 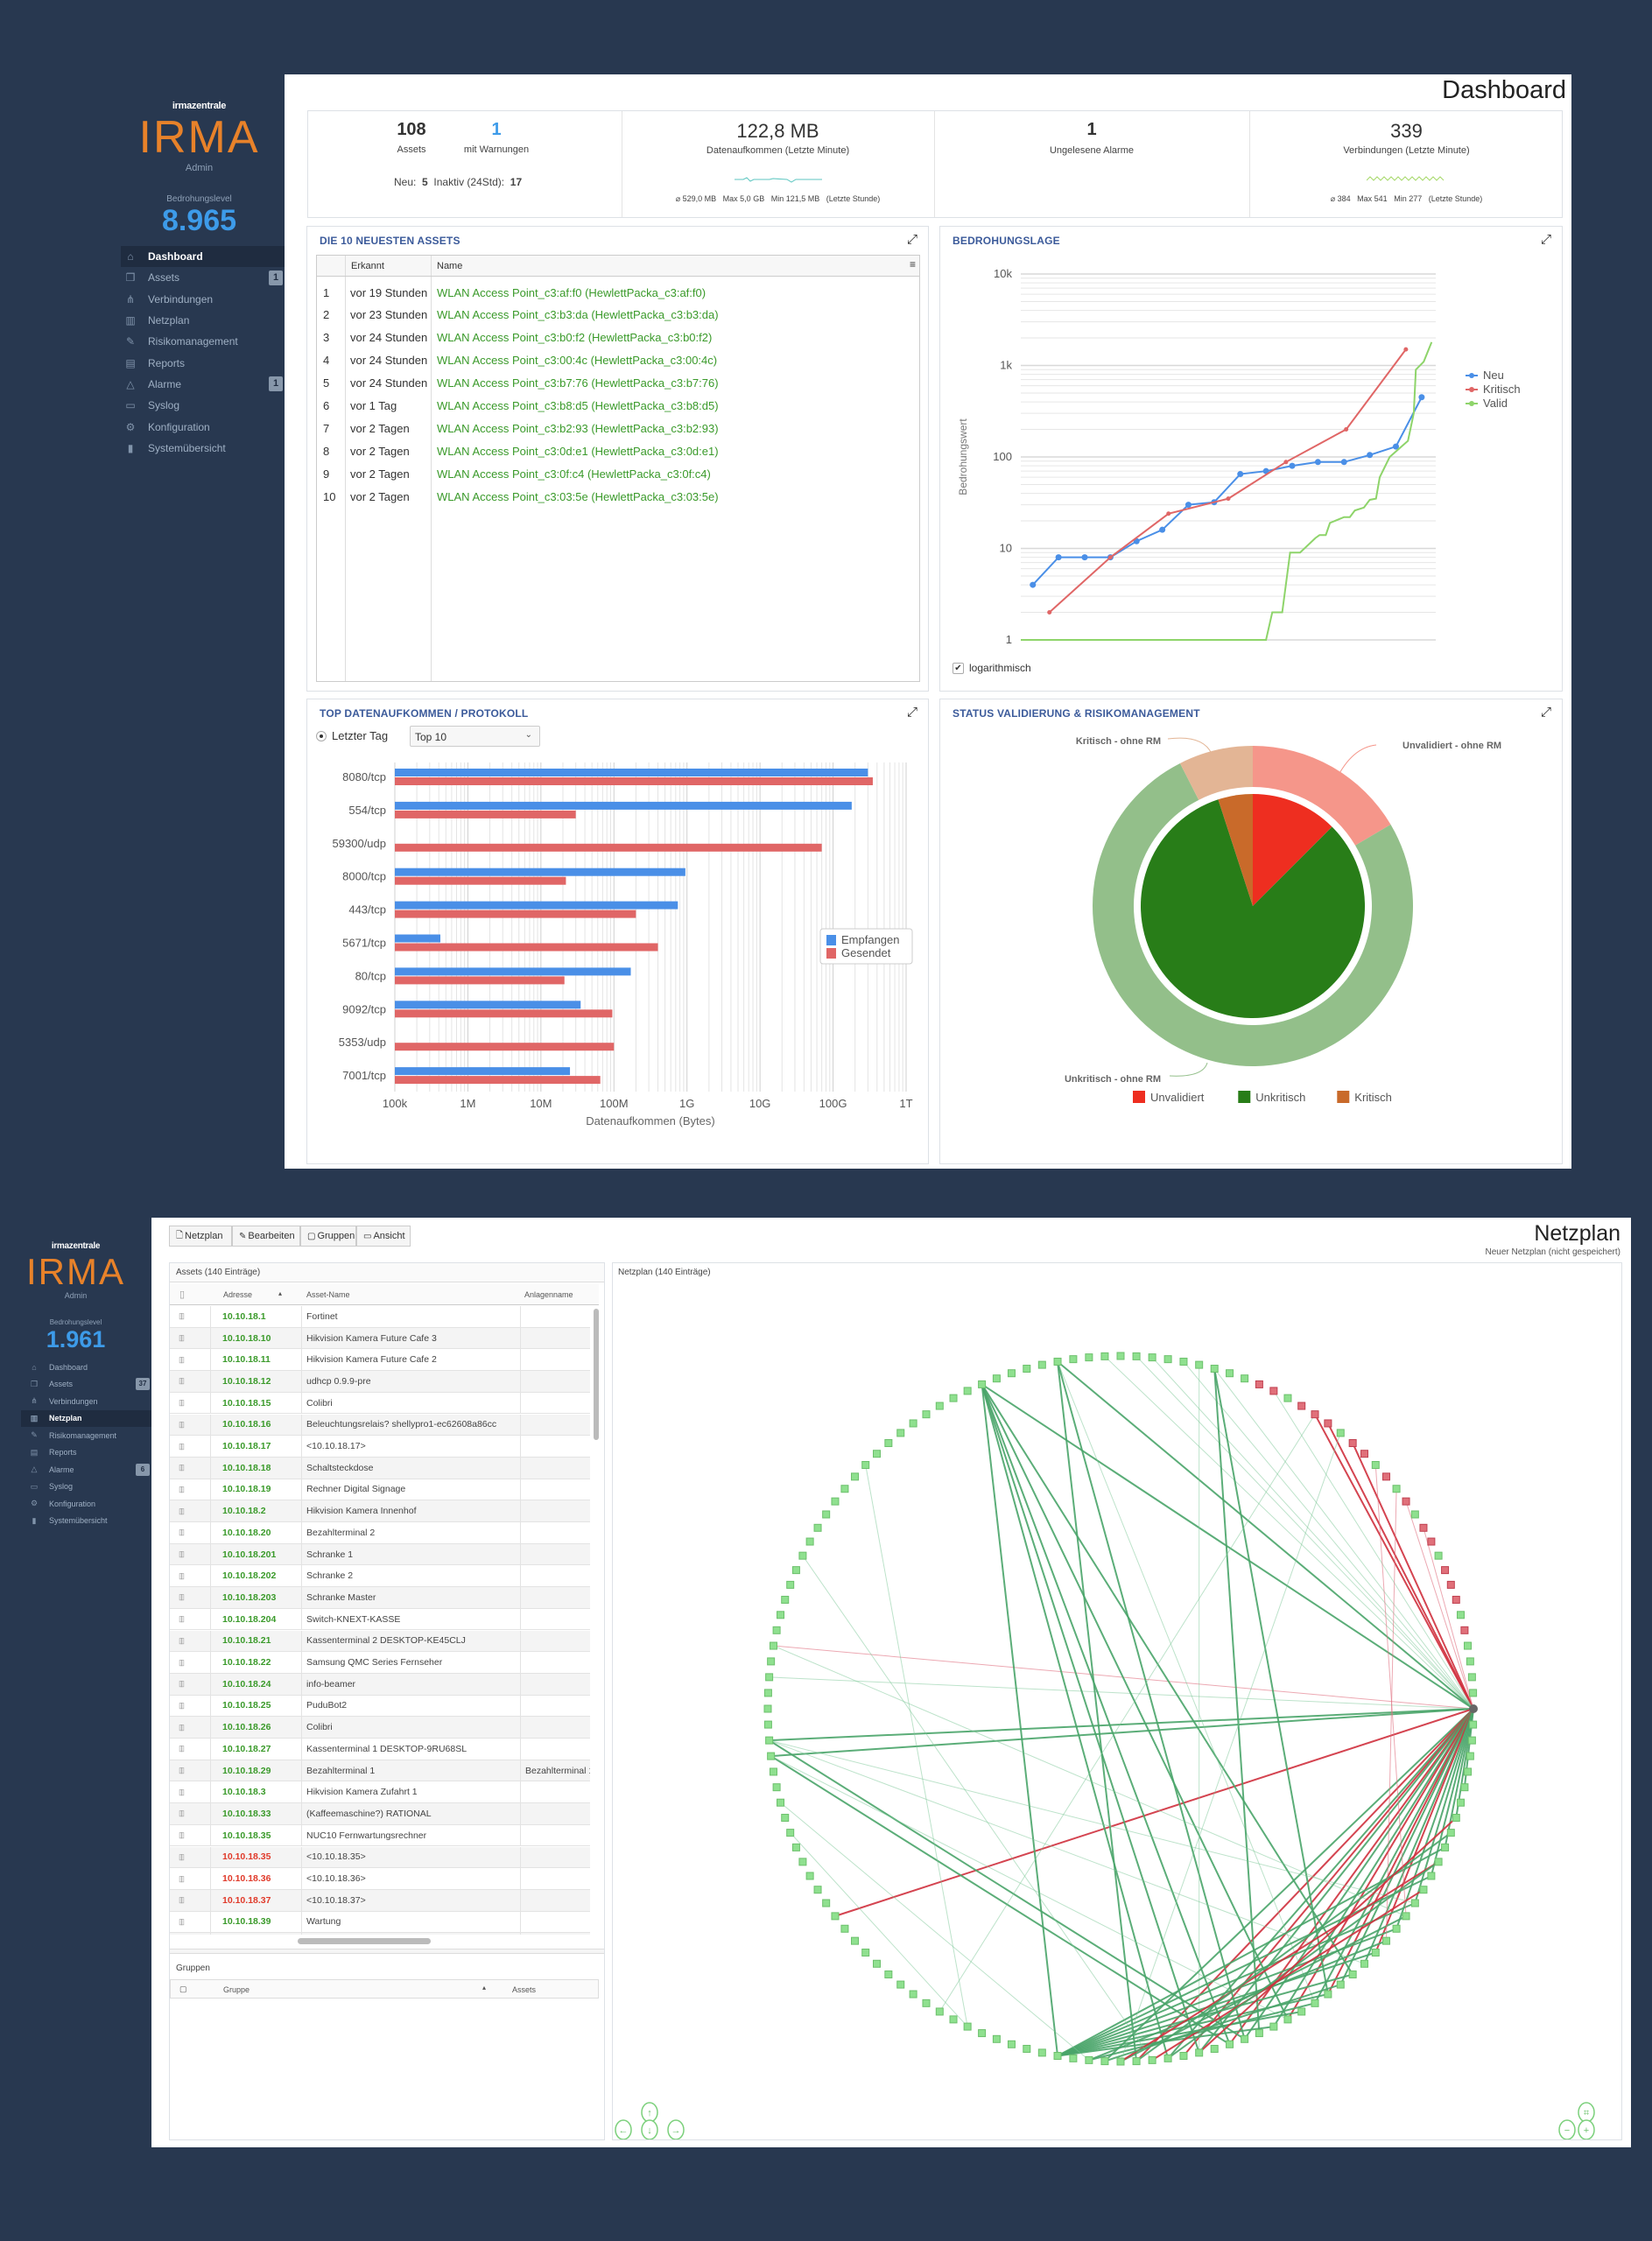 I want to click on asset-address: 10.10.18.27, so click(x=246, y=1748).